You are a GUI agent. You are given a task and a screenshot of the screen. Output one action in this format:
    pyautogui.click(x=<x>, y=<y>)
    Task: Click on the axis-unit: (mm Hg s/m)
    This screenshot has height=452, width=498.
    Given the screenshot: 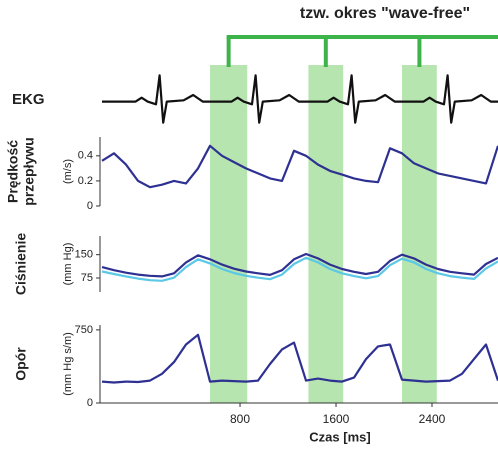 What is the action you would take?
    pyautogui.click(x=68, y=364)
    